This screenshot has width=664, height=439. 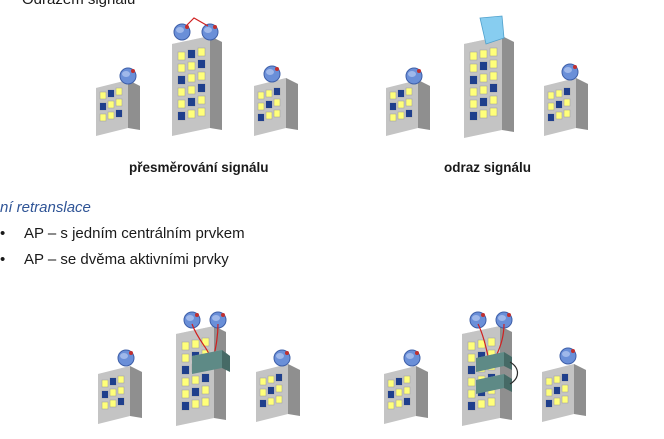 I want to click on relay-box, so click(x=211, y=362).